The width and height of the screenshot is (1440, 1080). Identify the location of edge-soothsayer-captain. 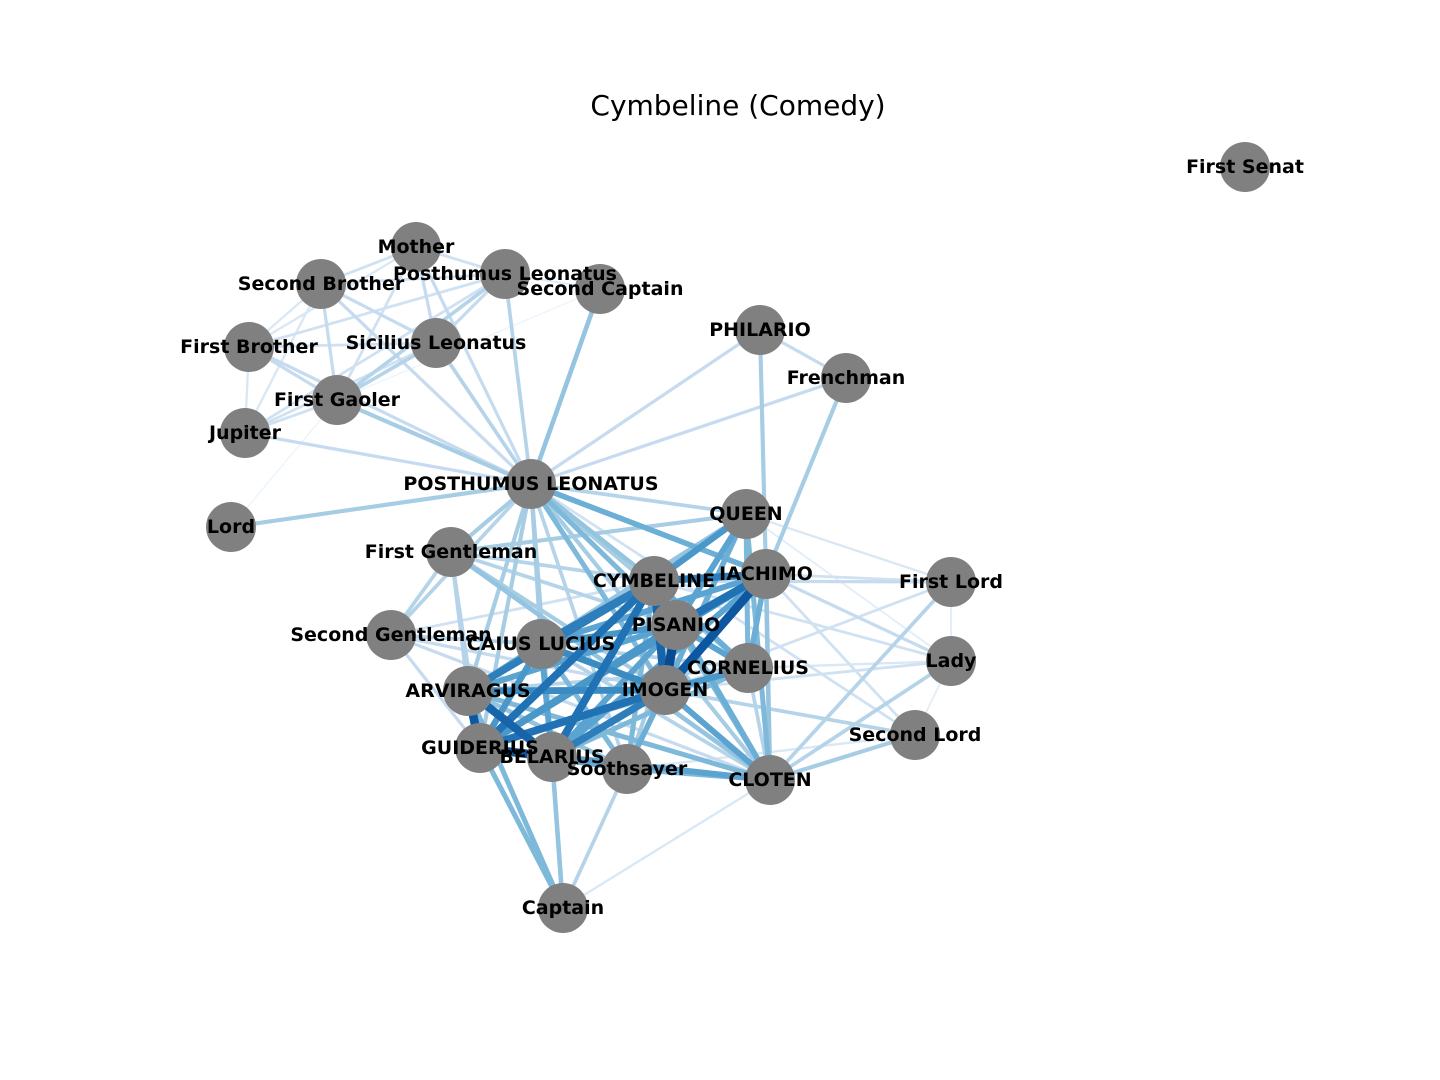
(595, 838).